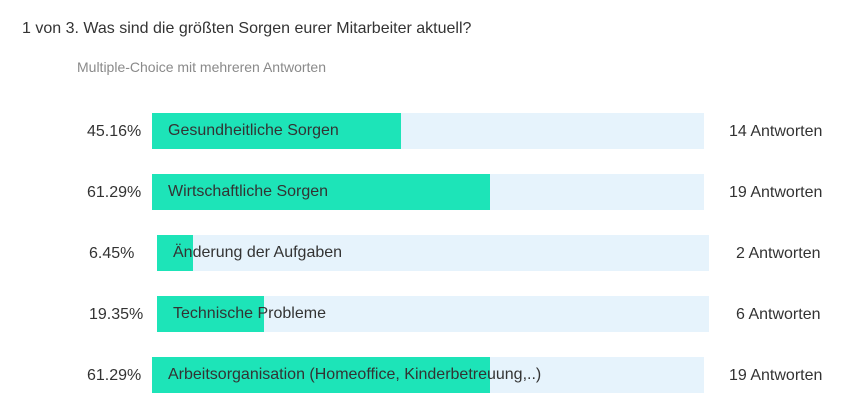  Describe the element at coordinates (778, 253) in the screenshot. I see `result-count: 2 Antworten` at that location.